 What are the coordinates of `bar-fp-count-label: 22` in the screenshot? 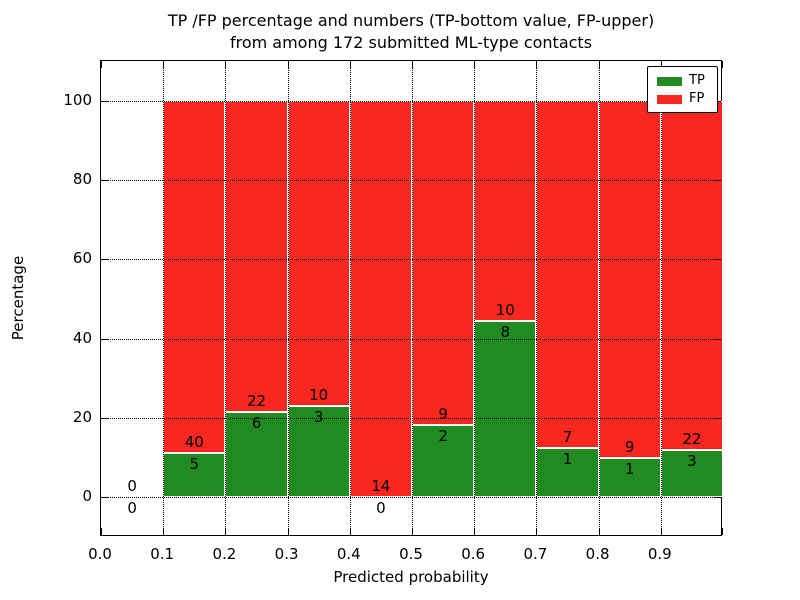 It's located at (256, 401).